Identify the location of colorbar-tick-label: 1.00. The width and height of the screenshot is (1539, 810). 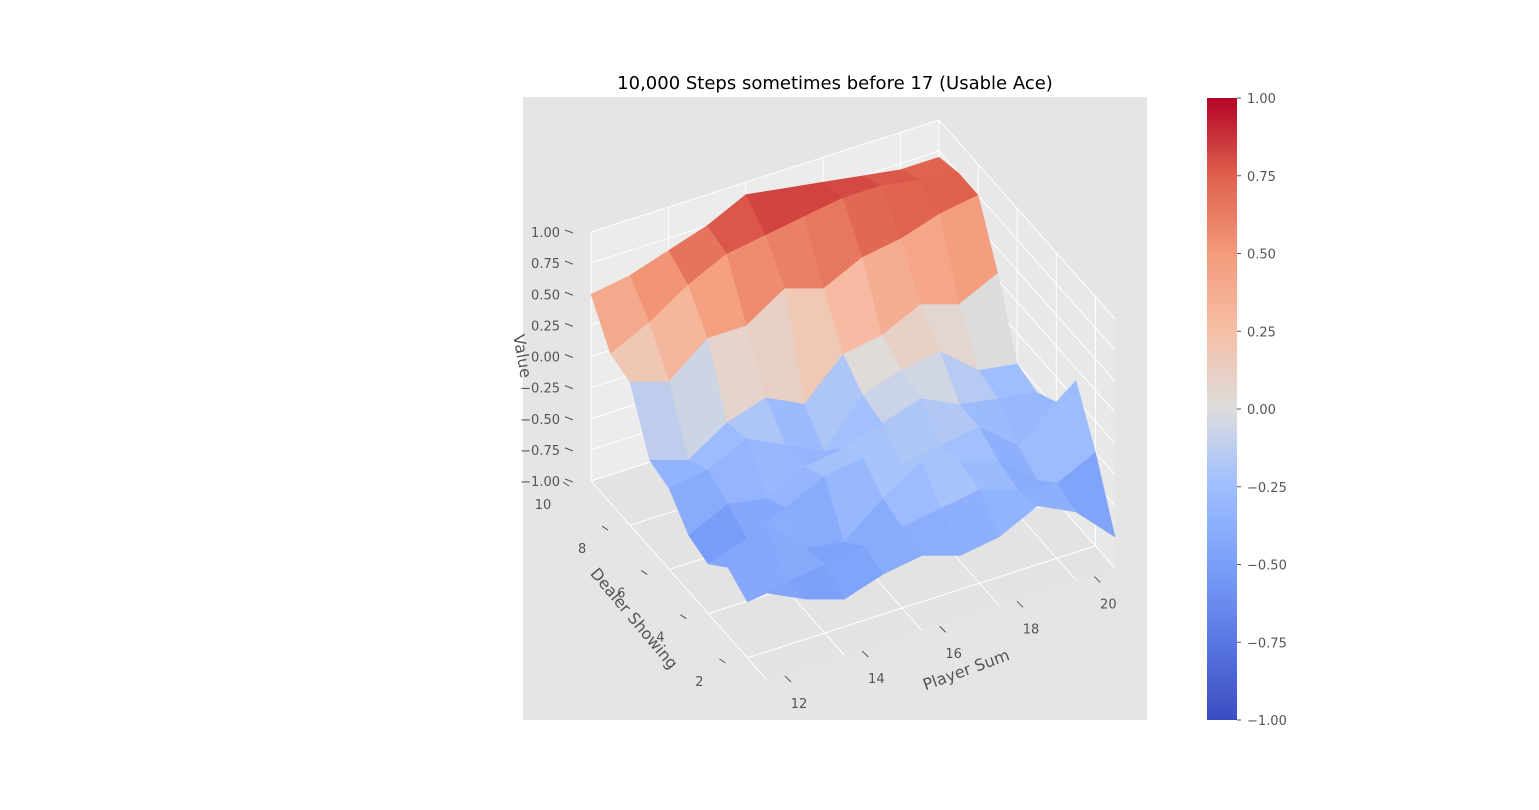
(1261, 99).